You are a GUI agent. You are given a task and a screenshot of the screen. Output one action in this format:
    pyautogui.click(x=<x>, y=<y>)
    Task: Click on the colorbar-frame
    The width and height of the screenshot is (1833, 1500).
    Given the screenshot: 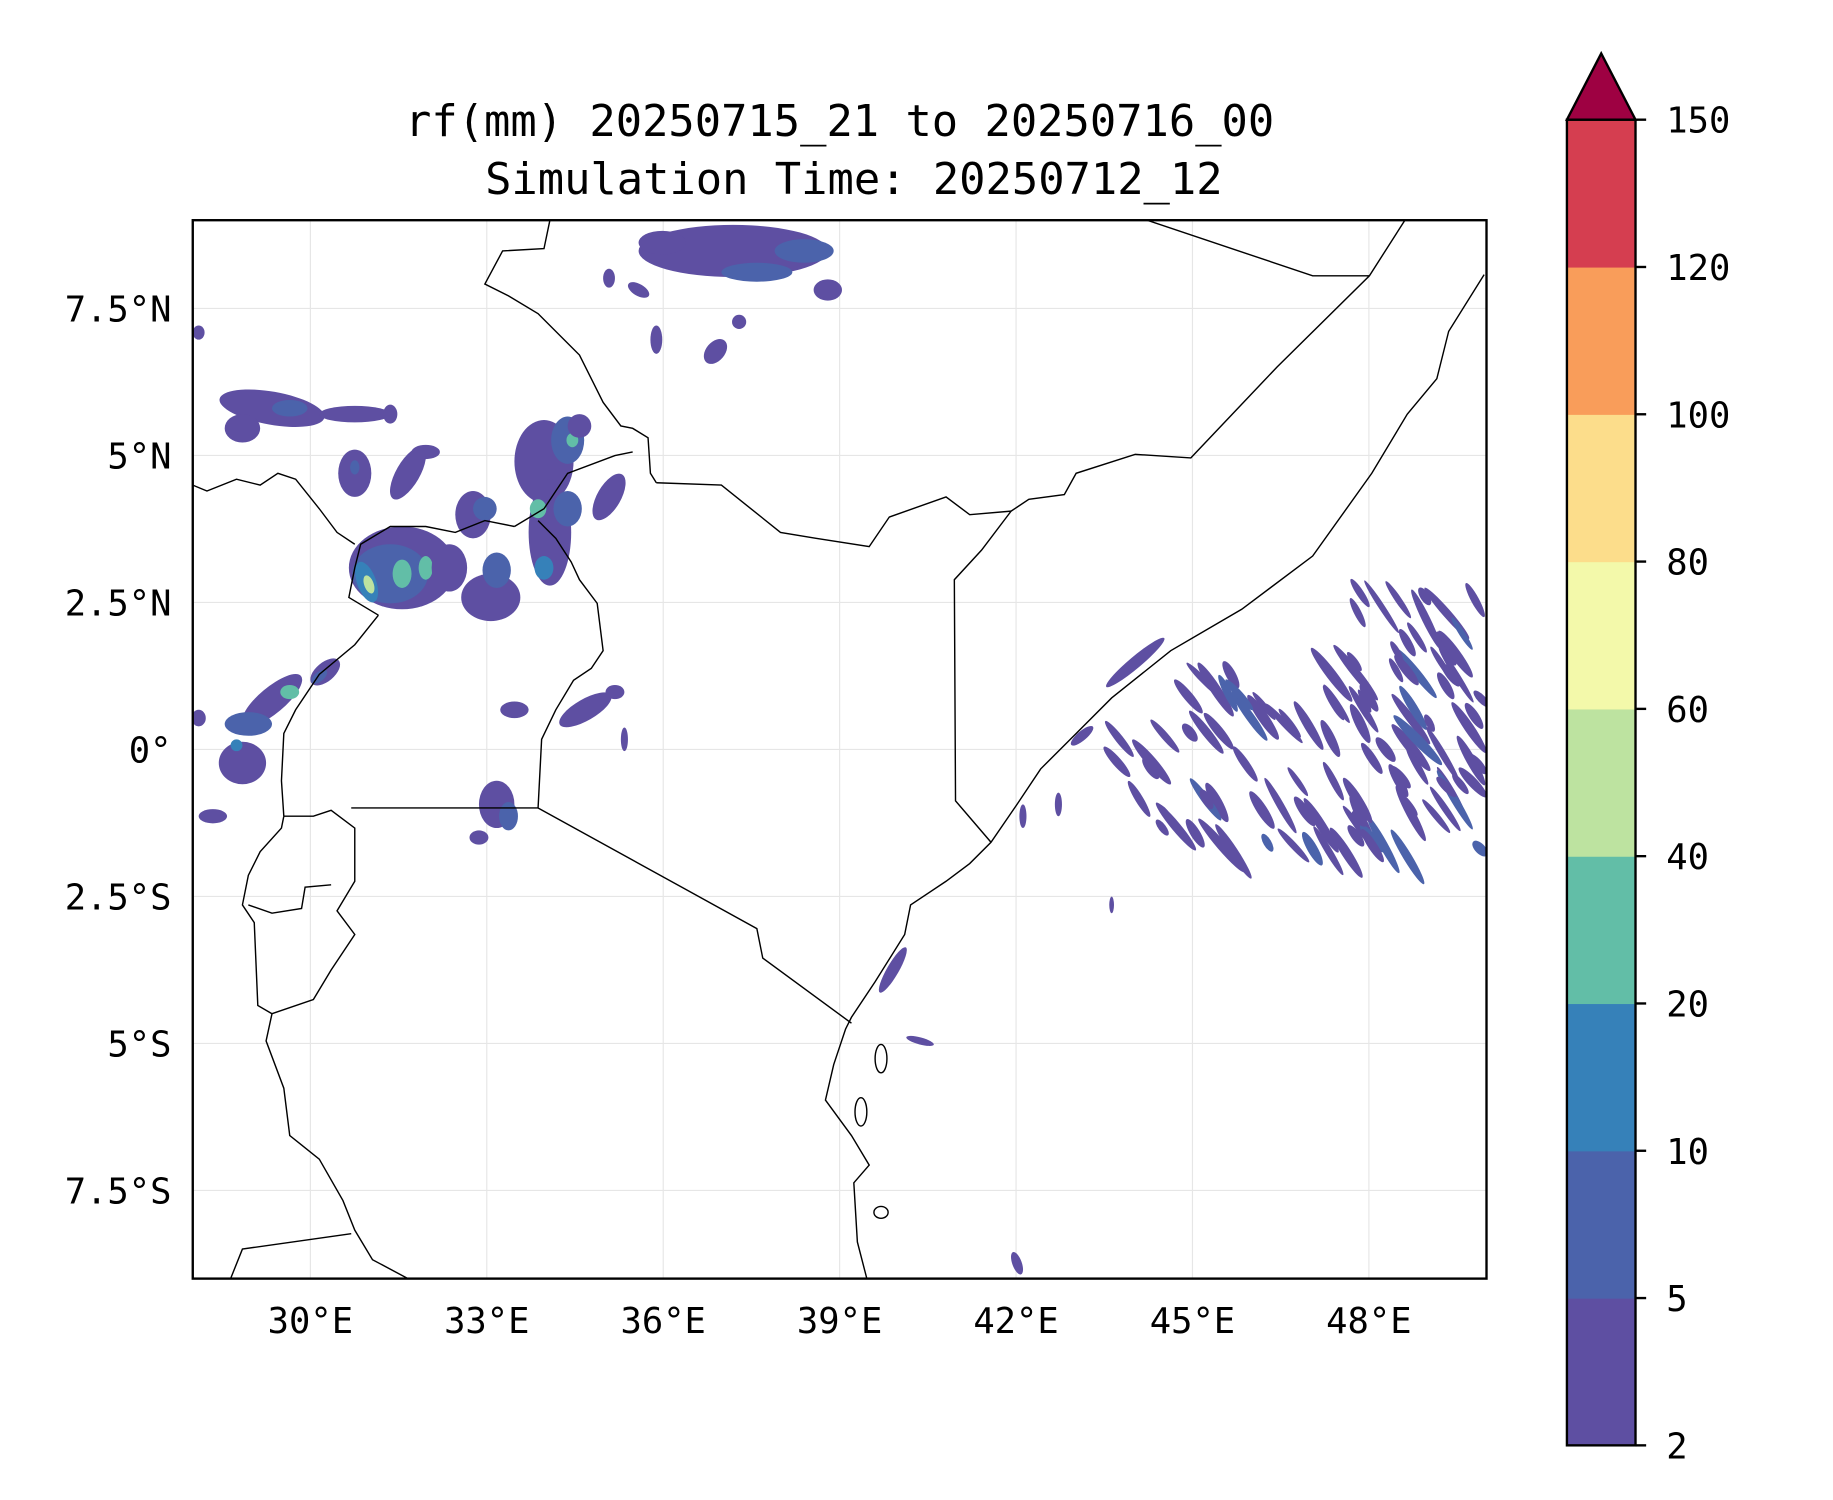 What is the action you would take?
    pyautogui.click(x=1601, y=782)
    